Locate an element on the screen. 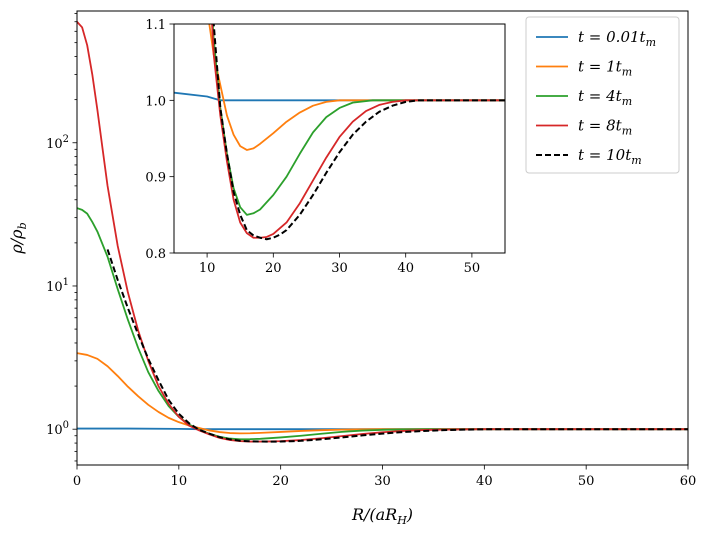 The width and height of the screenshot is (709, 535). x-tick-label: 0 is located at coordinates (77, 481).